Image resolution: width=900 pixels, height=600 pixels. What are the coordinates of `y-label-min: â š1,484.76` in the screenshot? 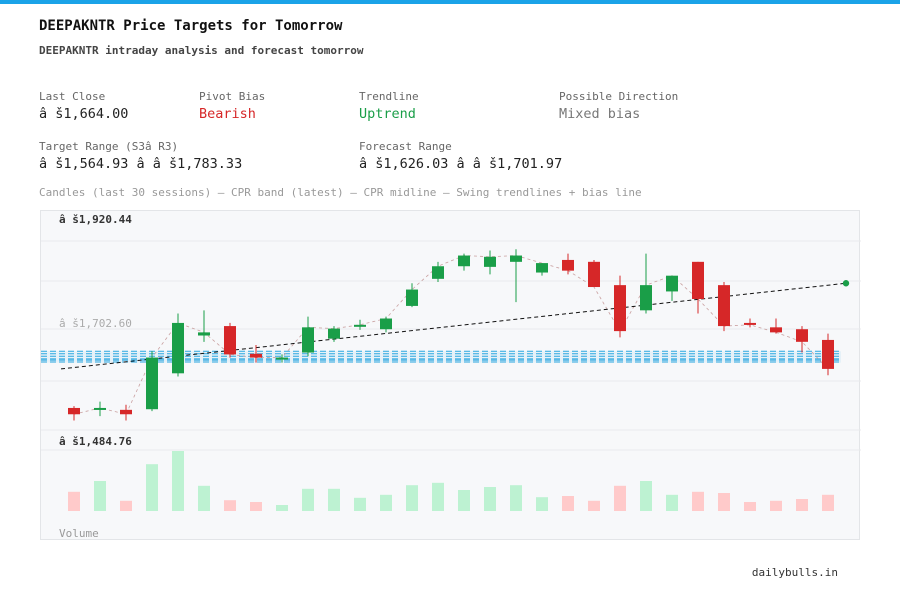 It's located at (95, 441).